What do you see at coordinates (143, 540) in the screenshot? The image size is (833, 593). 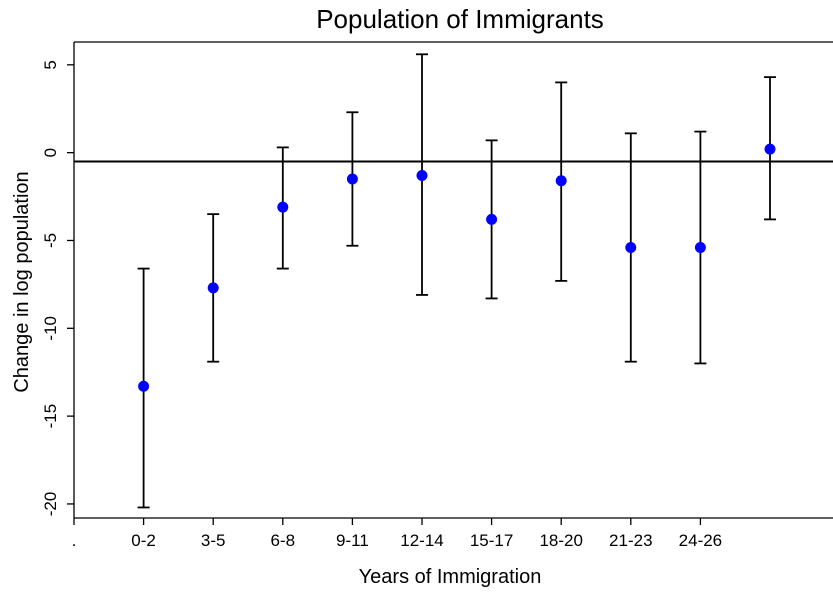 I see `x-tick-label: 0-2` at bounding box center [143, 540].